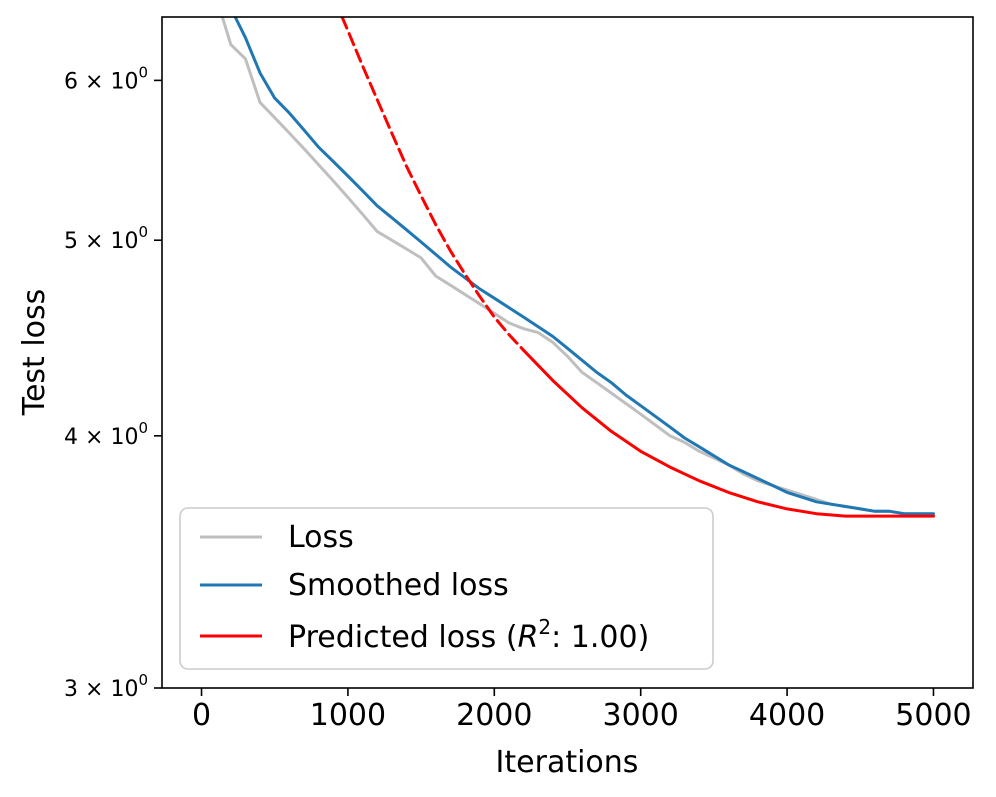 The width and height of the screenshot is (996, 797). What do you see at coordinates (641, 715) in the screenshot?
I see `x-tick-label: 3000` at bounding box center [641, 715].